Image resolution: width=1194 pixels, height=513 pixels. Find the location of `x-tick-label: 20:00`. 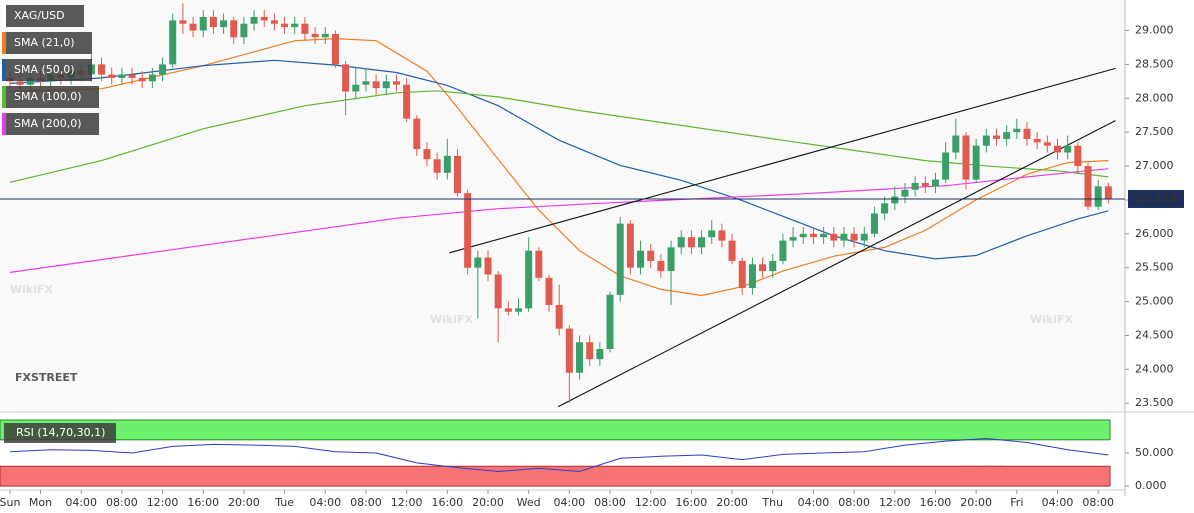

x-tick-label: 20:00 is located at coordinates (488, 502).